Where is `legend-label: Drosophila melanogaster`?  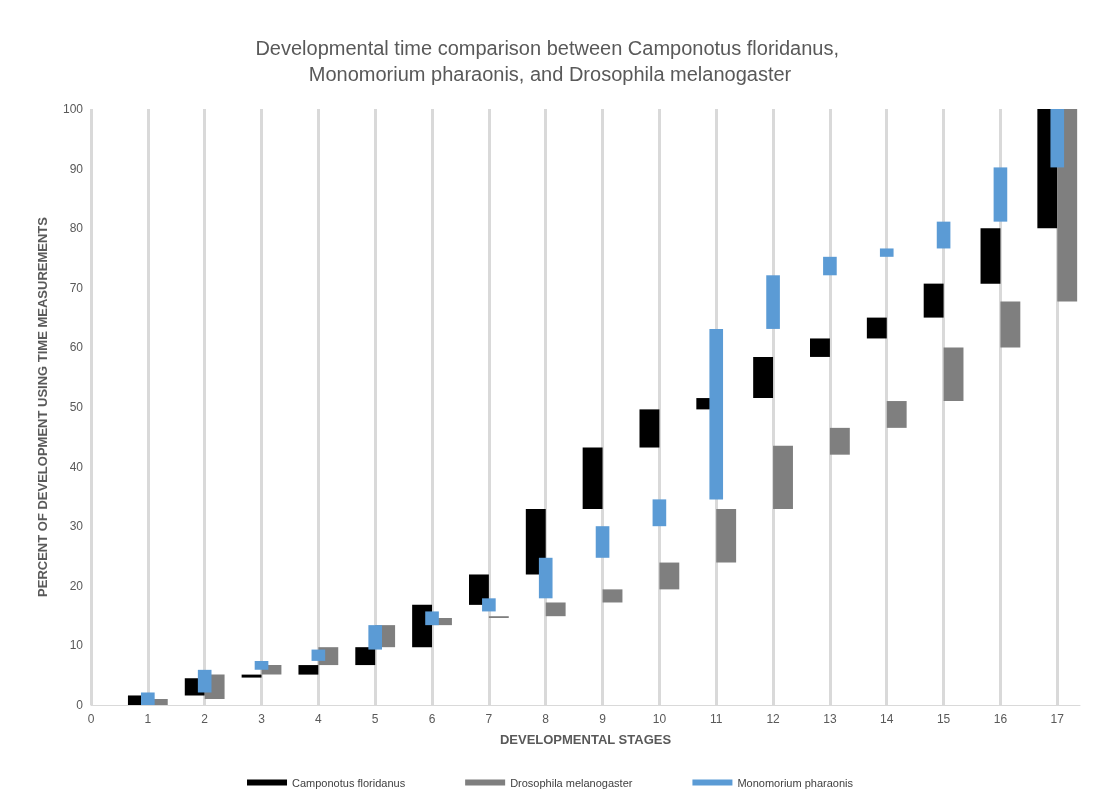 legend-label: Drosophila melanogaster is located at coordinates (571, 782).